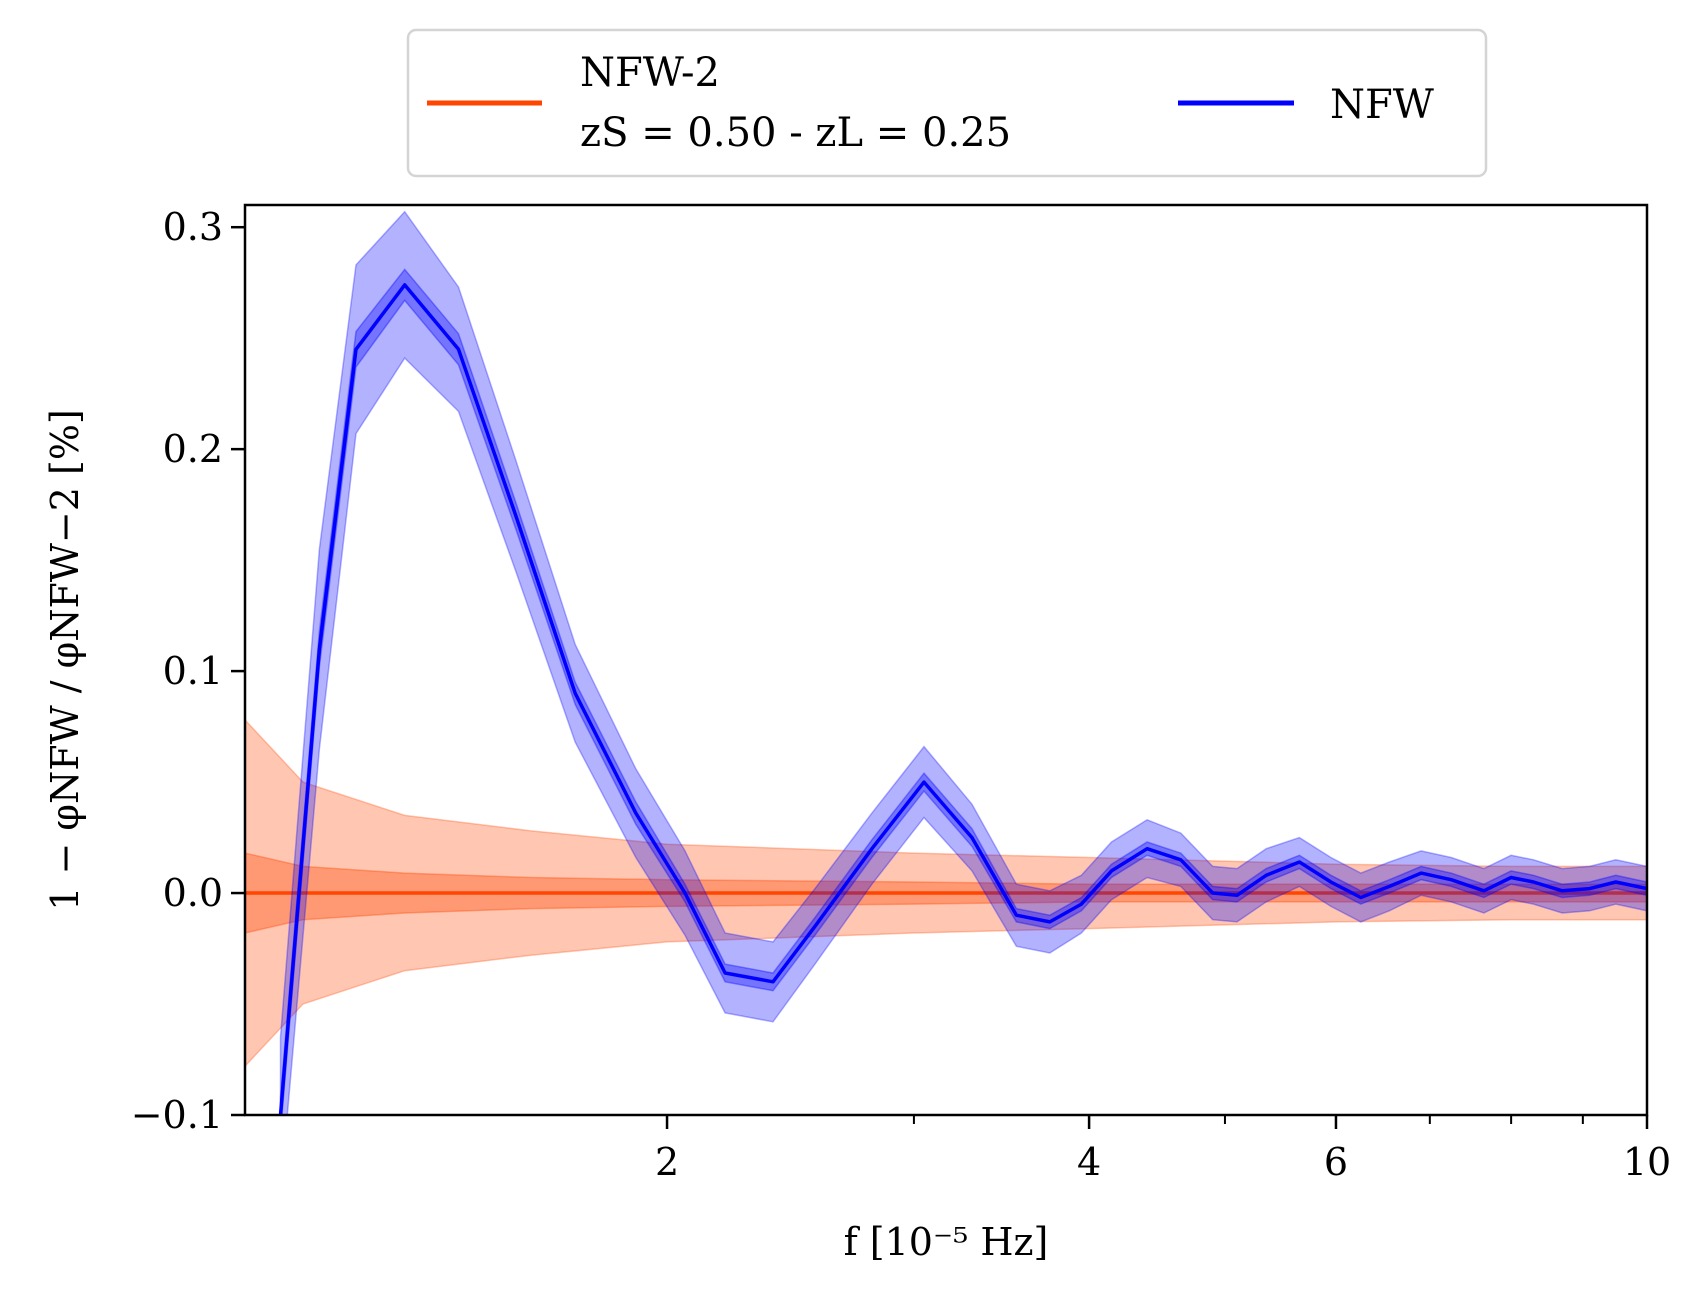  What do you see at coordinates (650, 73) in the screenshot?
I see `legend-label-nfw2: NFW-2` at bounding box center [650, 73].